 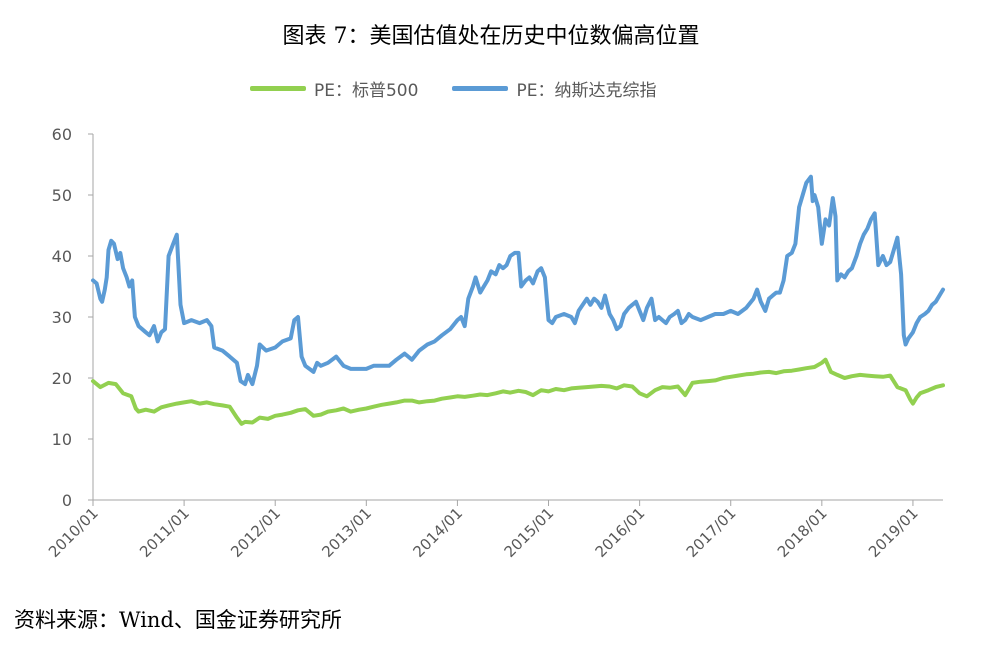 What do you see at coordinates (480, 88) in the screenshot?
I see `legend-swatch-nasdaq` at bounding box center [480, 88].